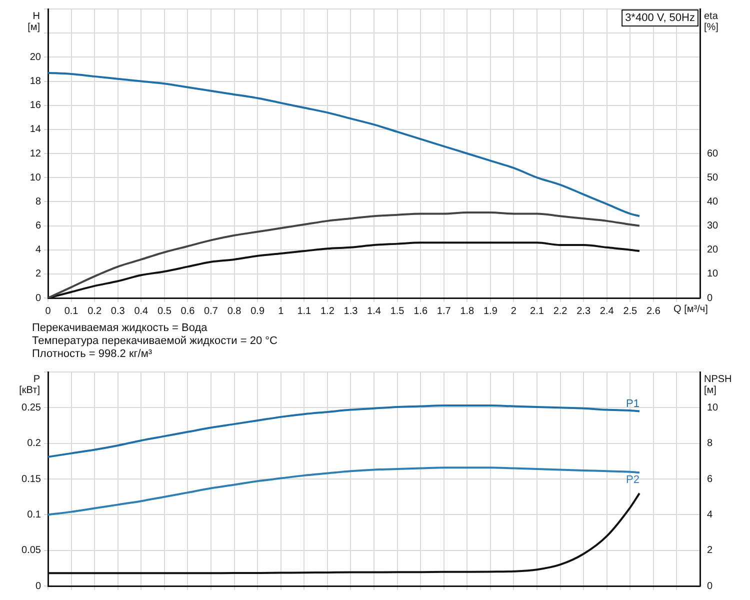 This screenshot has width=750, height=600. Describe the element at coordinates (713, 202) in the screenshot. I see `y2-tick-label: 40` at that location.